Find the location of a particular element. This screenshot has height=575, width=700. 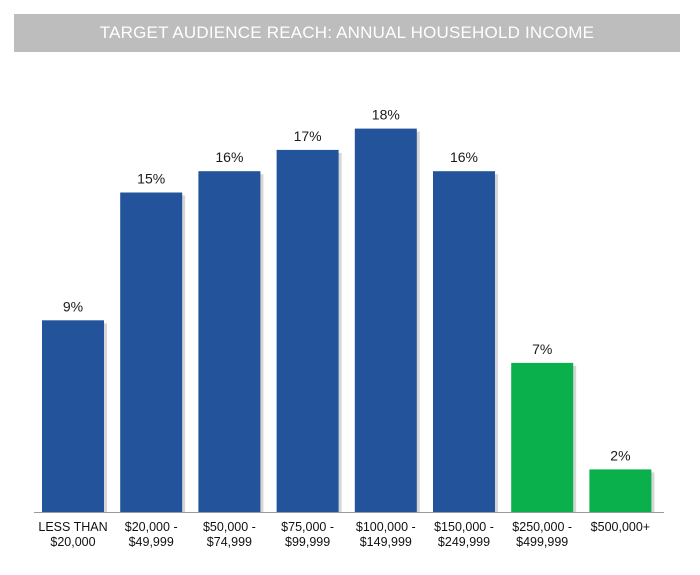

category-label: $100,000 -$149,999 is located at coordinates (386, 534).